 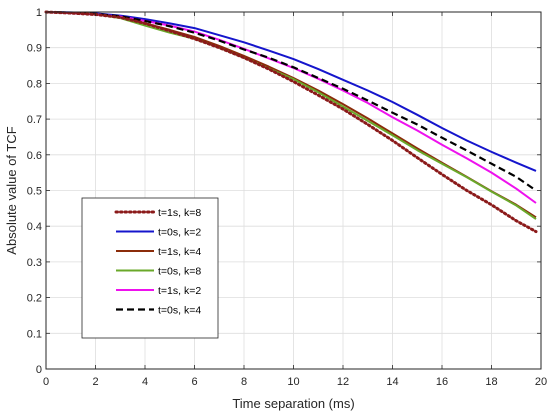 I want to click on y-tick-label: 0.7, so click(x=34, y=120).